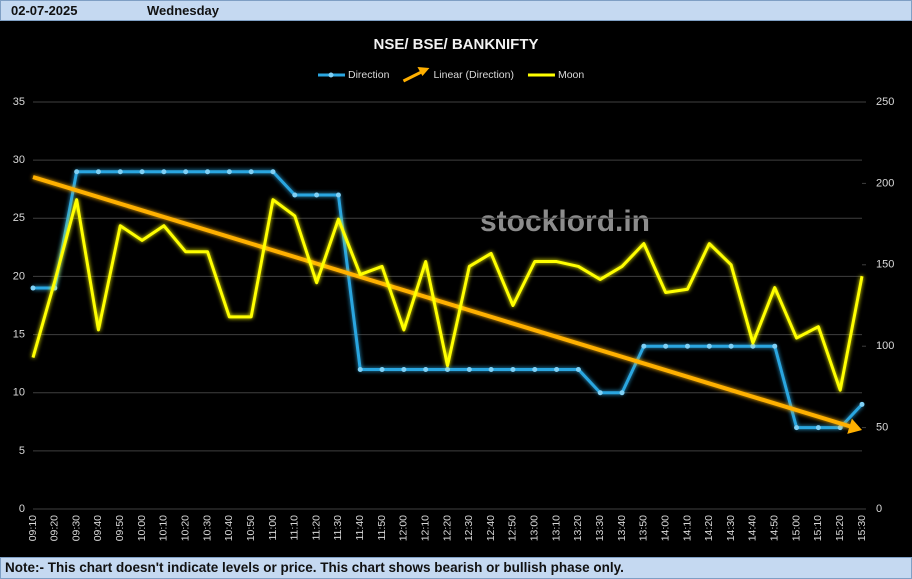 This screenshot has height=579, width=912. I want to click on x-tick-label: 09:50, so click(120, 528).